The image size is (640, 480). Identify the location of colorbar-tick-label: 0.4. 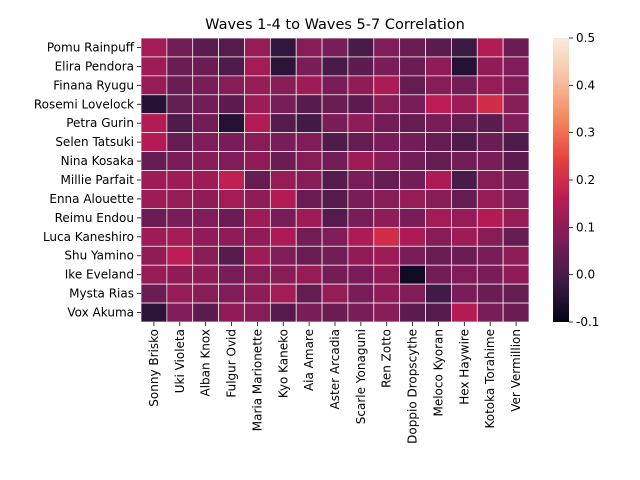
(585, 85).